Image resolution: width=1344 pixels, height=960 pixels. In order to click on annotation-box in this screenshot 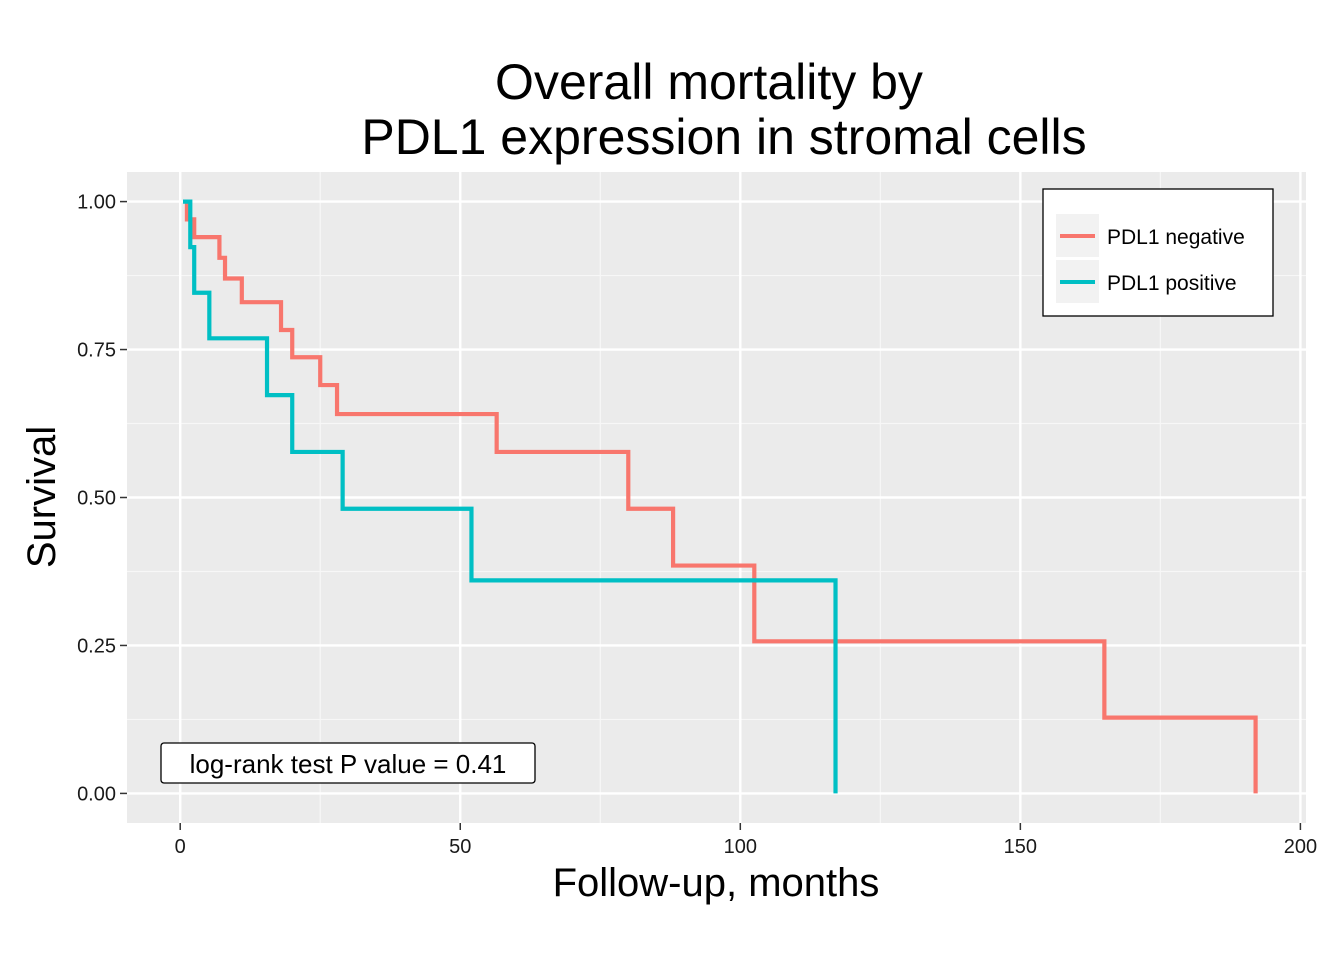, I will do `click(348, 763)`.